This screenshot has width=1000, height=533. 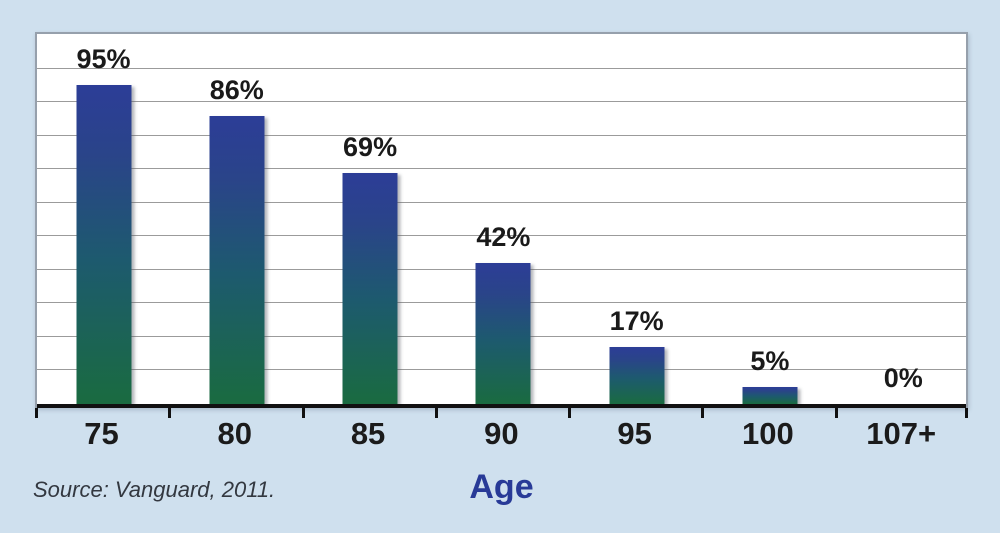 What do you see at coordinates (501, 406) in the screenshot?
I see `x-axis-line` at bounding box center [501, 406].